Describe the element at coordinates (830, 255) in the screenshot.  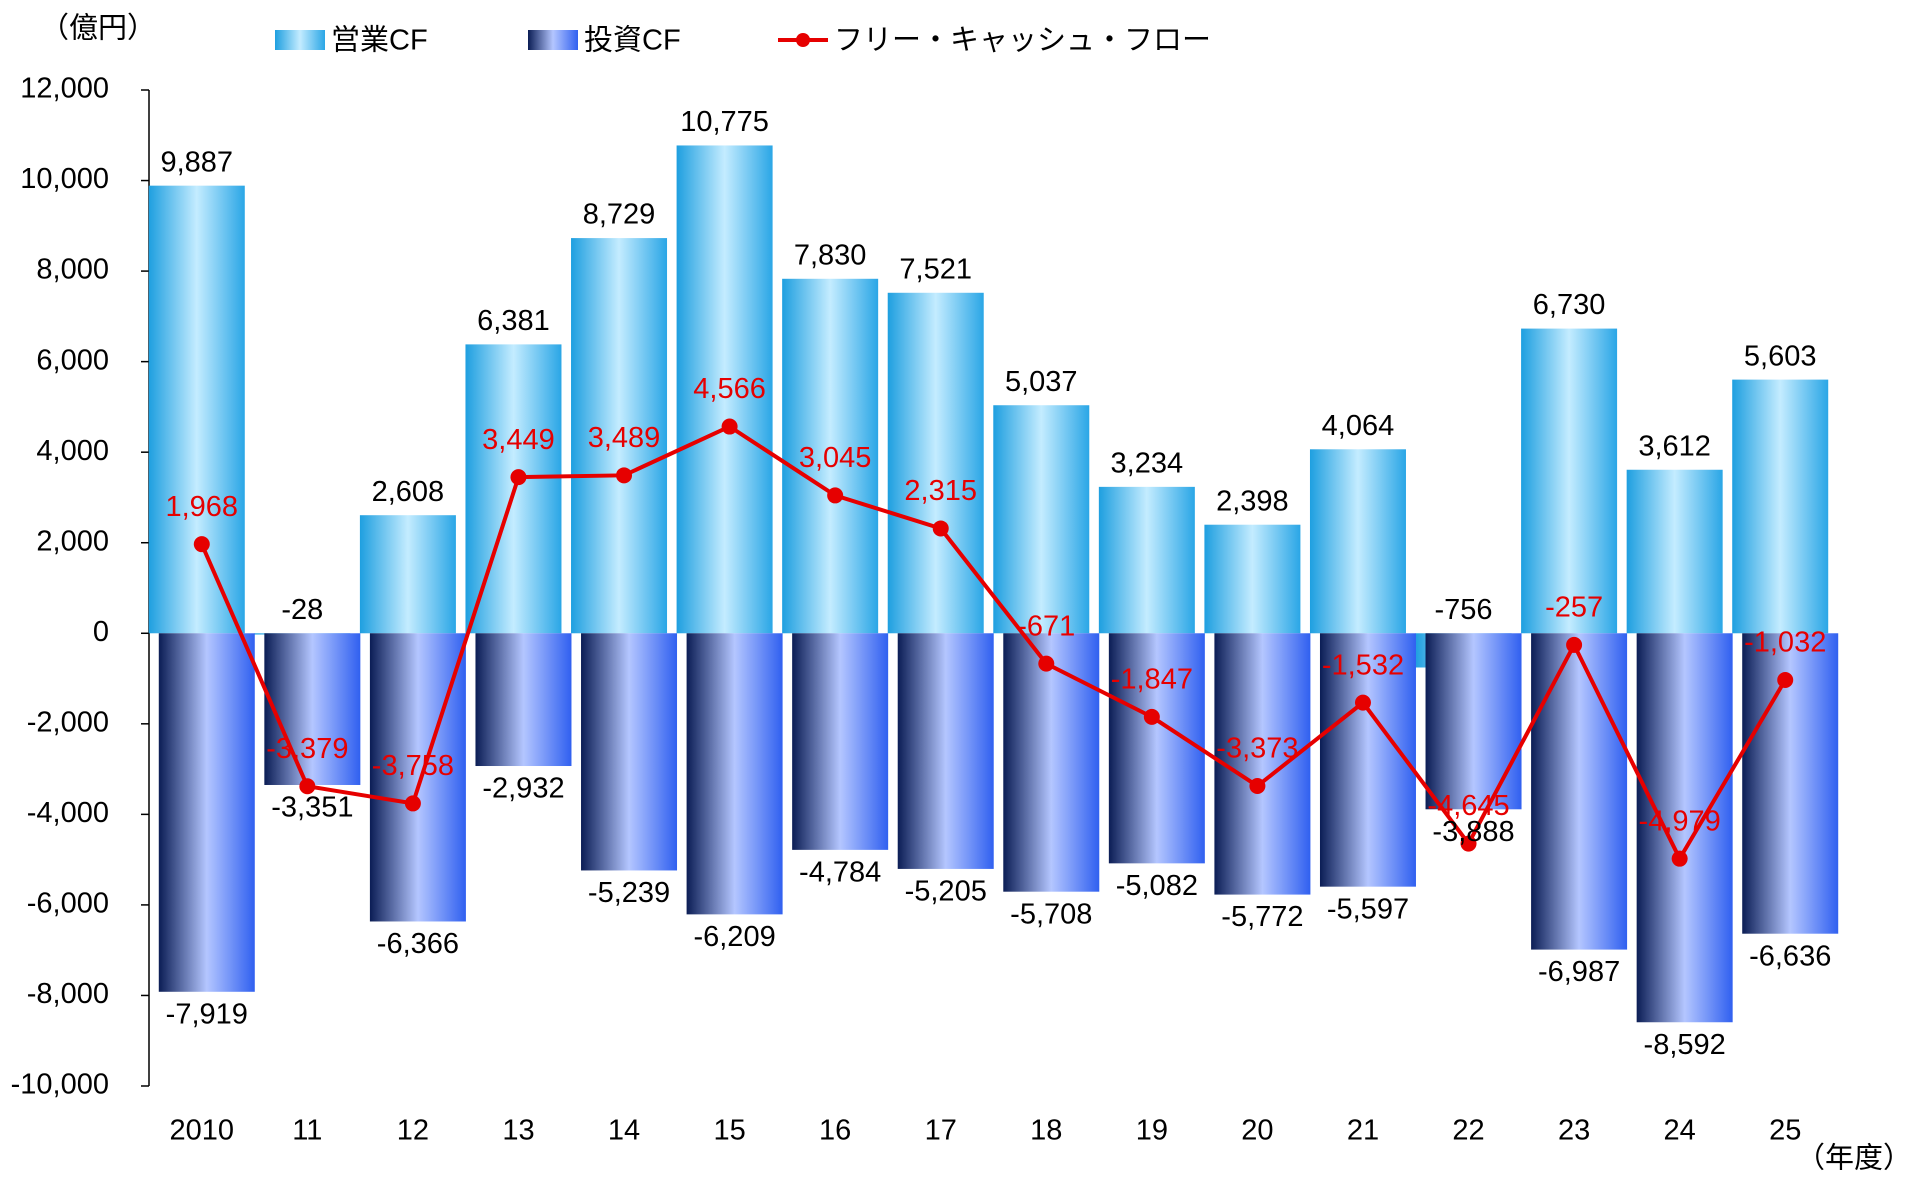
I see `value-label: 7,830` at that location.